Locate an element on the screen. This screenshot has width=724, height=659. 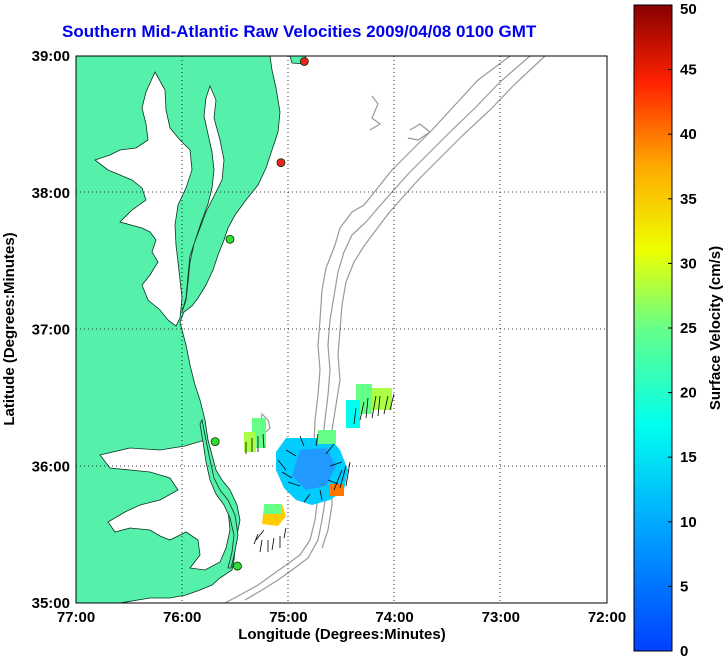
y-axis-ticks: 39:00 38:00 37:00 36:00 35:00 is located at coordinates (51, 330).